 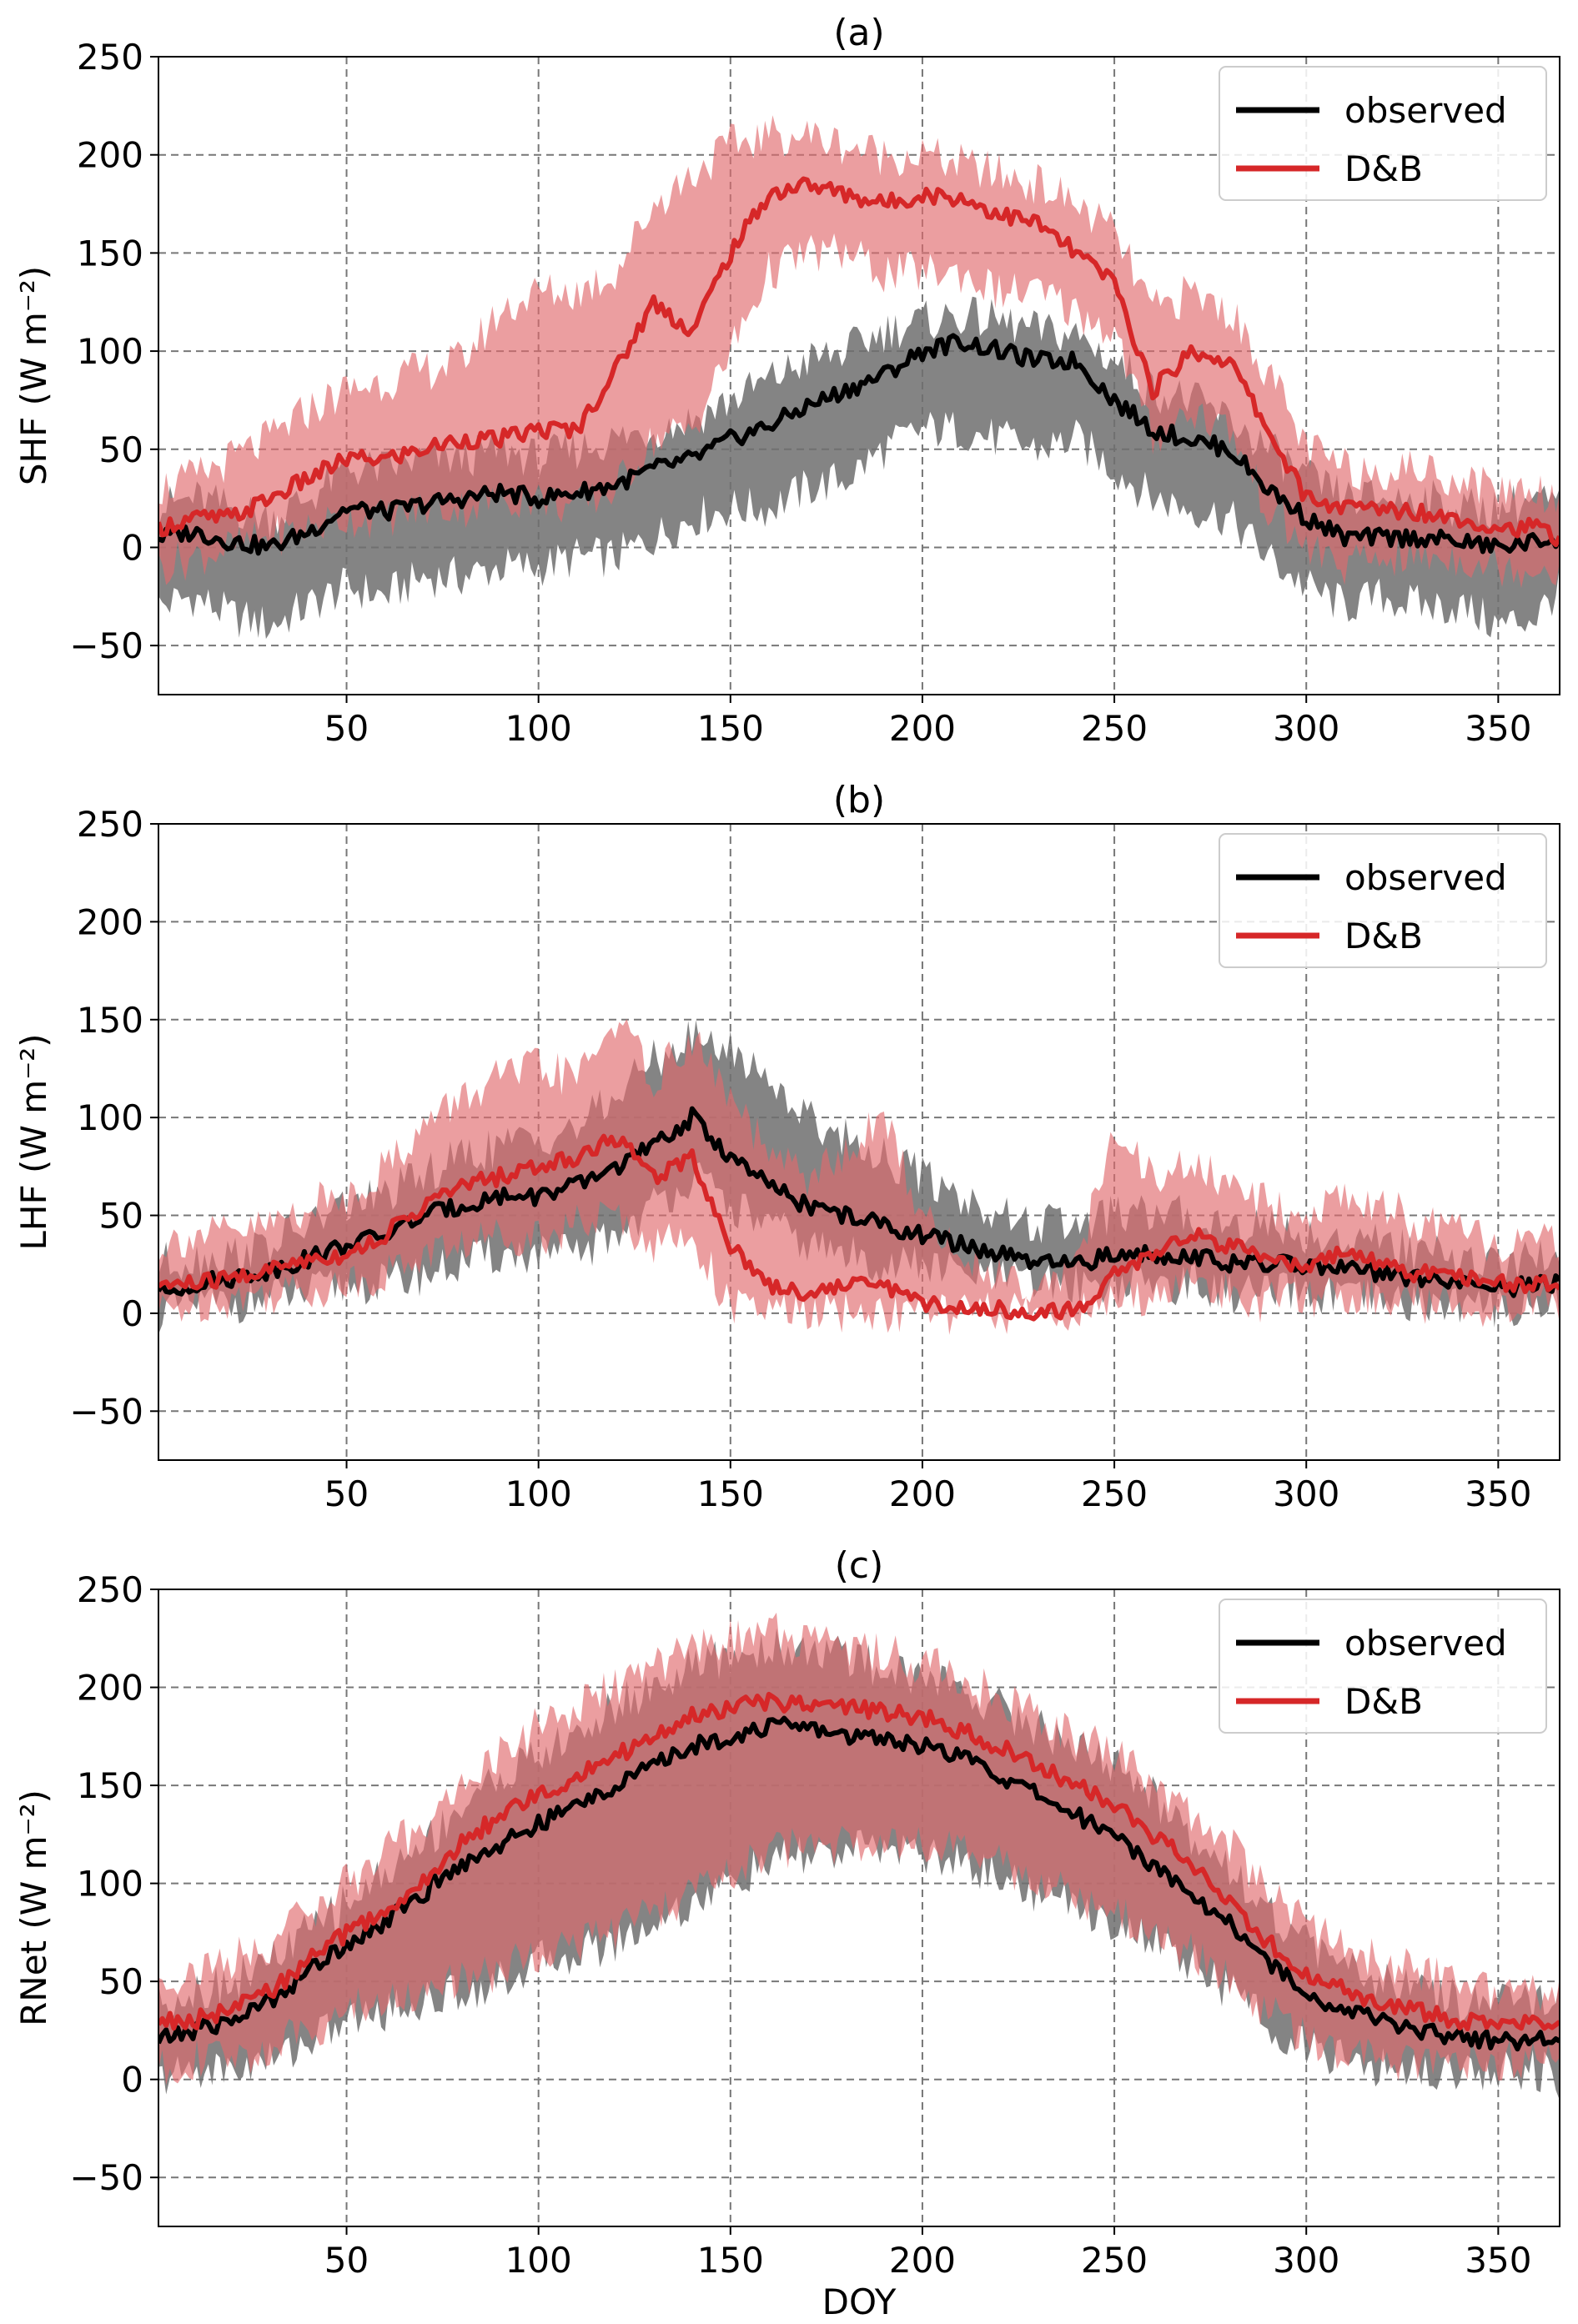 What do you see at coordinates (859, 800) in the screenshot?
I see `panel-title: (b)` at bounding box center [859, 800].